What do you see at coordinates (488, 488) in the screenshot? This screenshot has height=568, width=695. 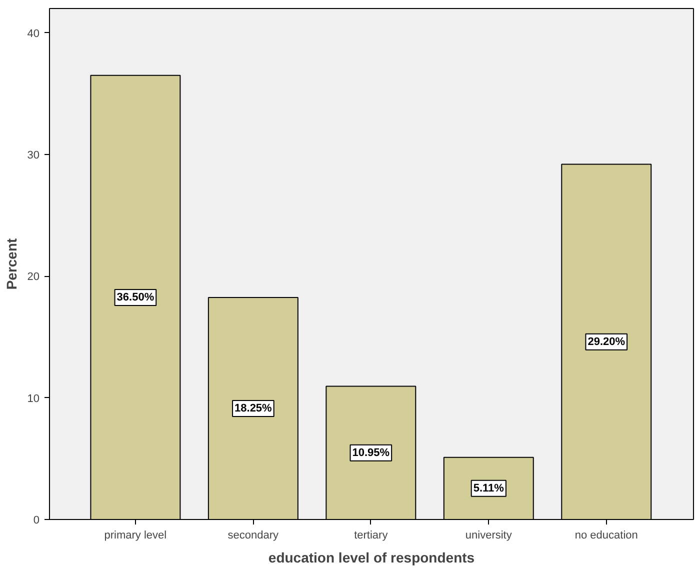 I see `data-label: 5.11%` at bounding box center [488, 488].